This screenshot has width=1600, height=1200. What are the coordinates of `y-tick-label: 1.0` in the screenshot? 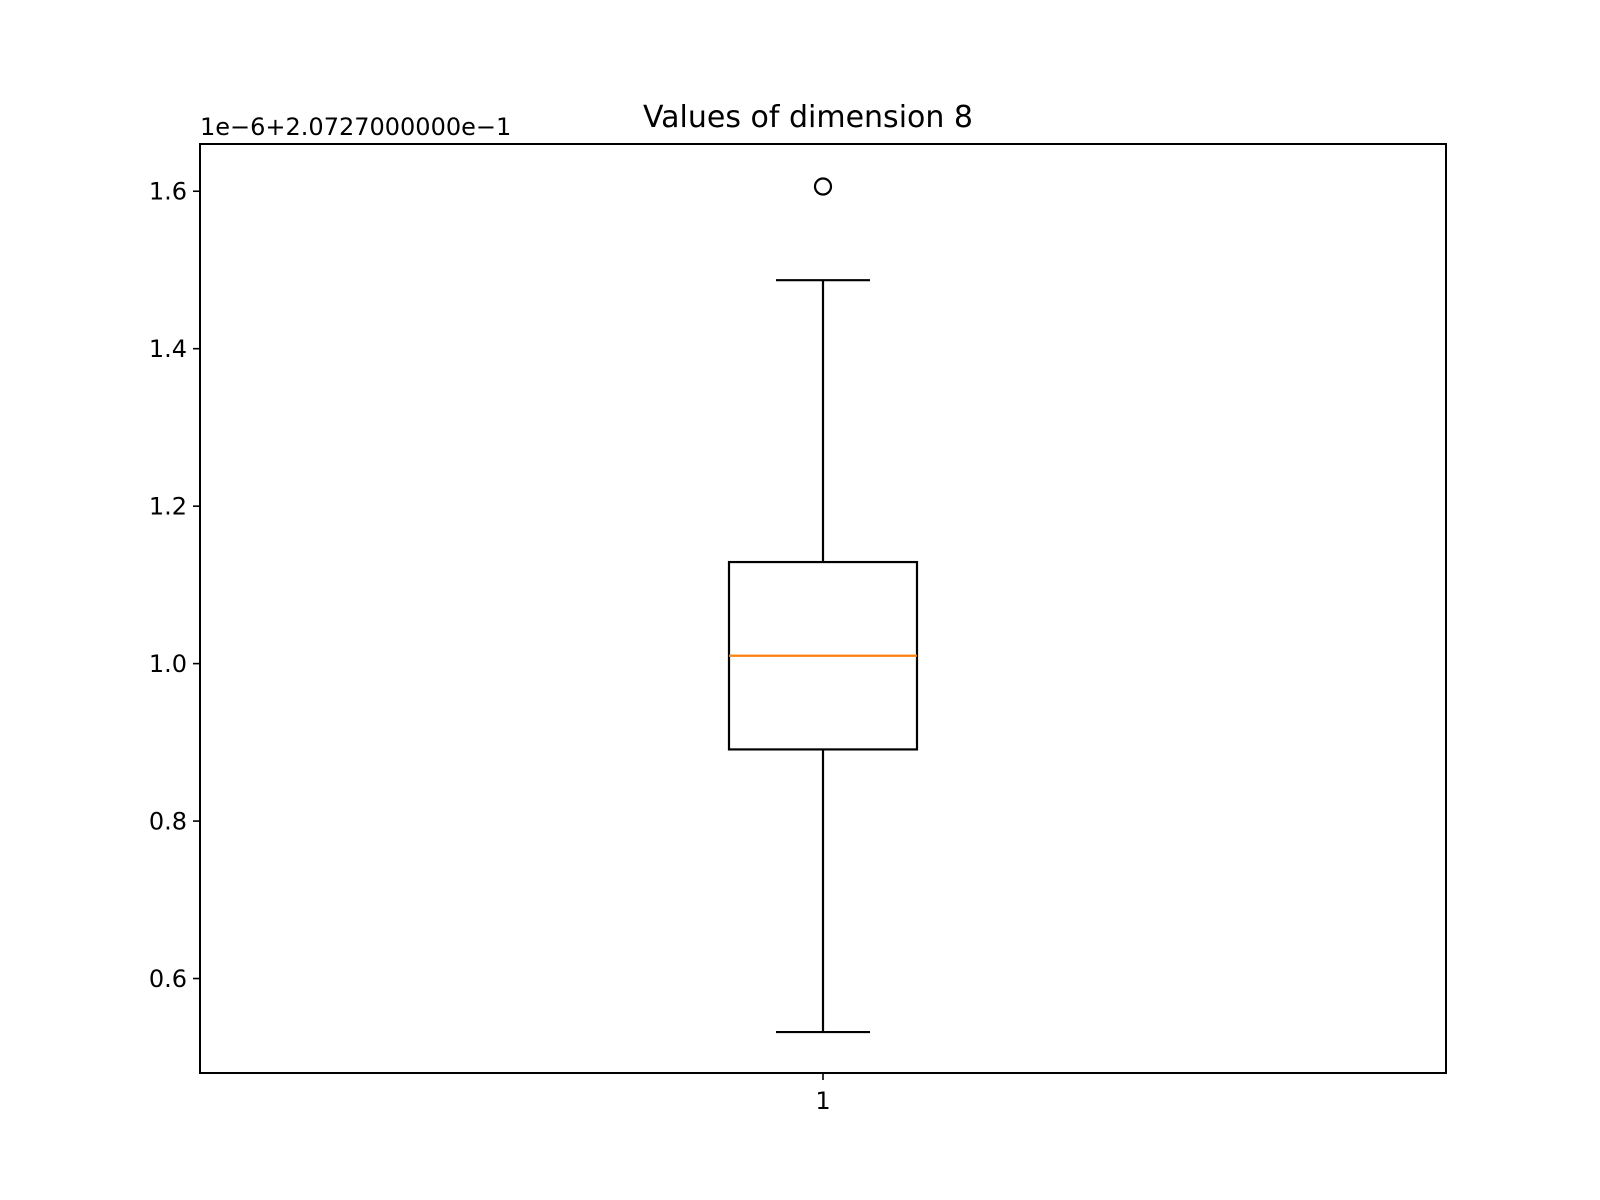 It's located at (168, 664).